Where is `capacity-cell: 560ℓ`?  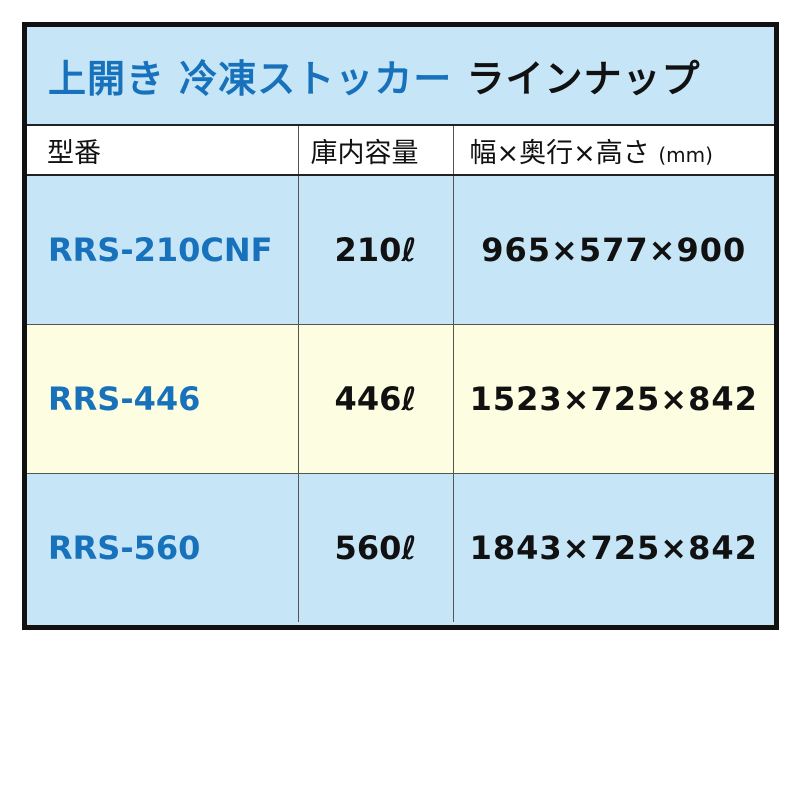
capacity-cell: 560ℓ is located at coordinates (375, 547).